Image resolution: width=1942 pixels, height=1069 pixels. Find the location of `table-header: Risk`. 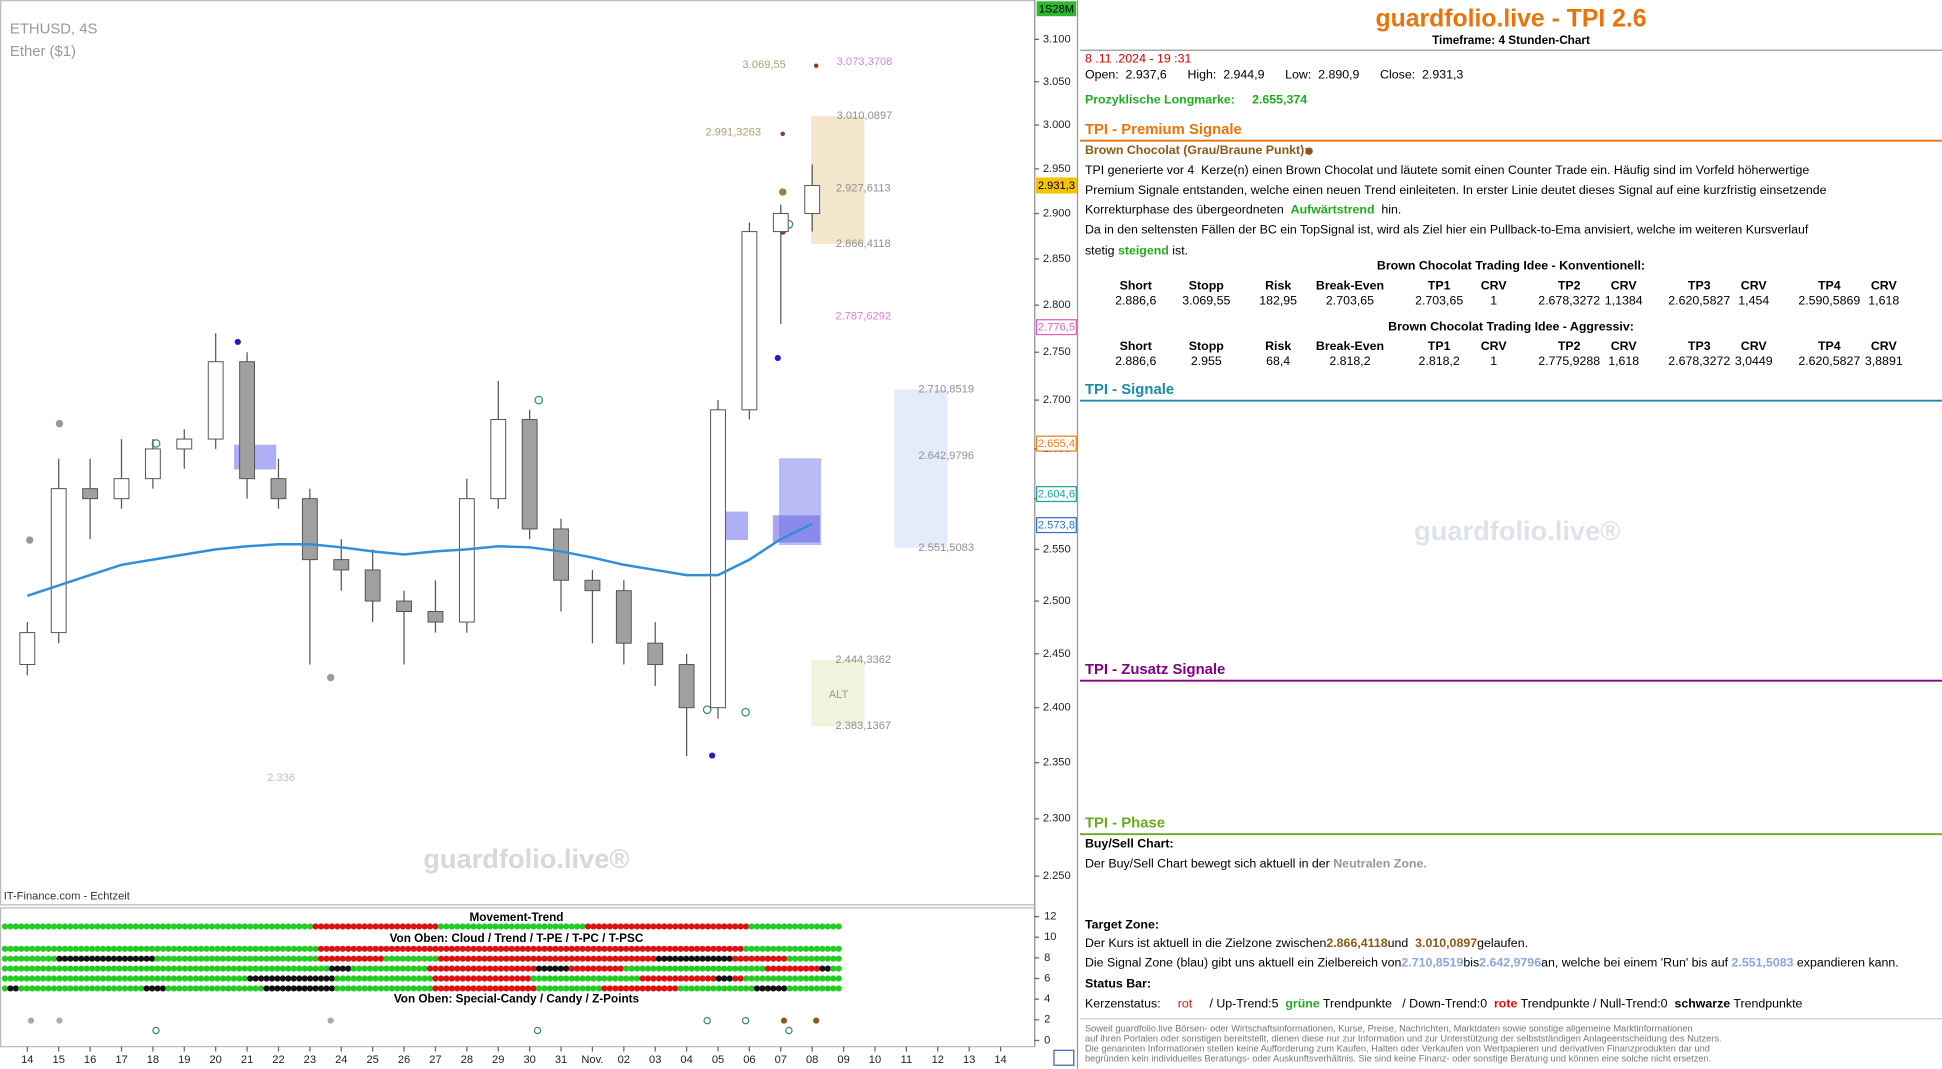

table-header: Risk is located at coordinates (1278, 285).